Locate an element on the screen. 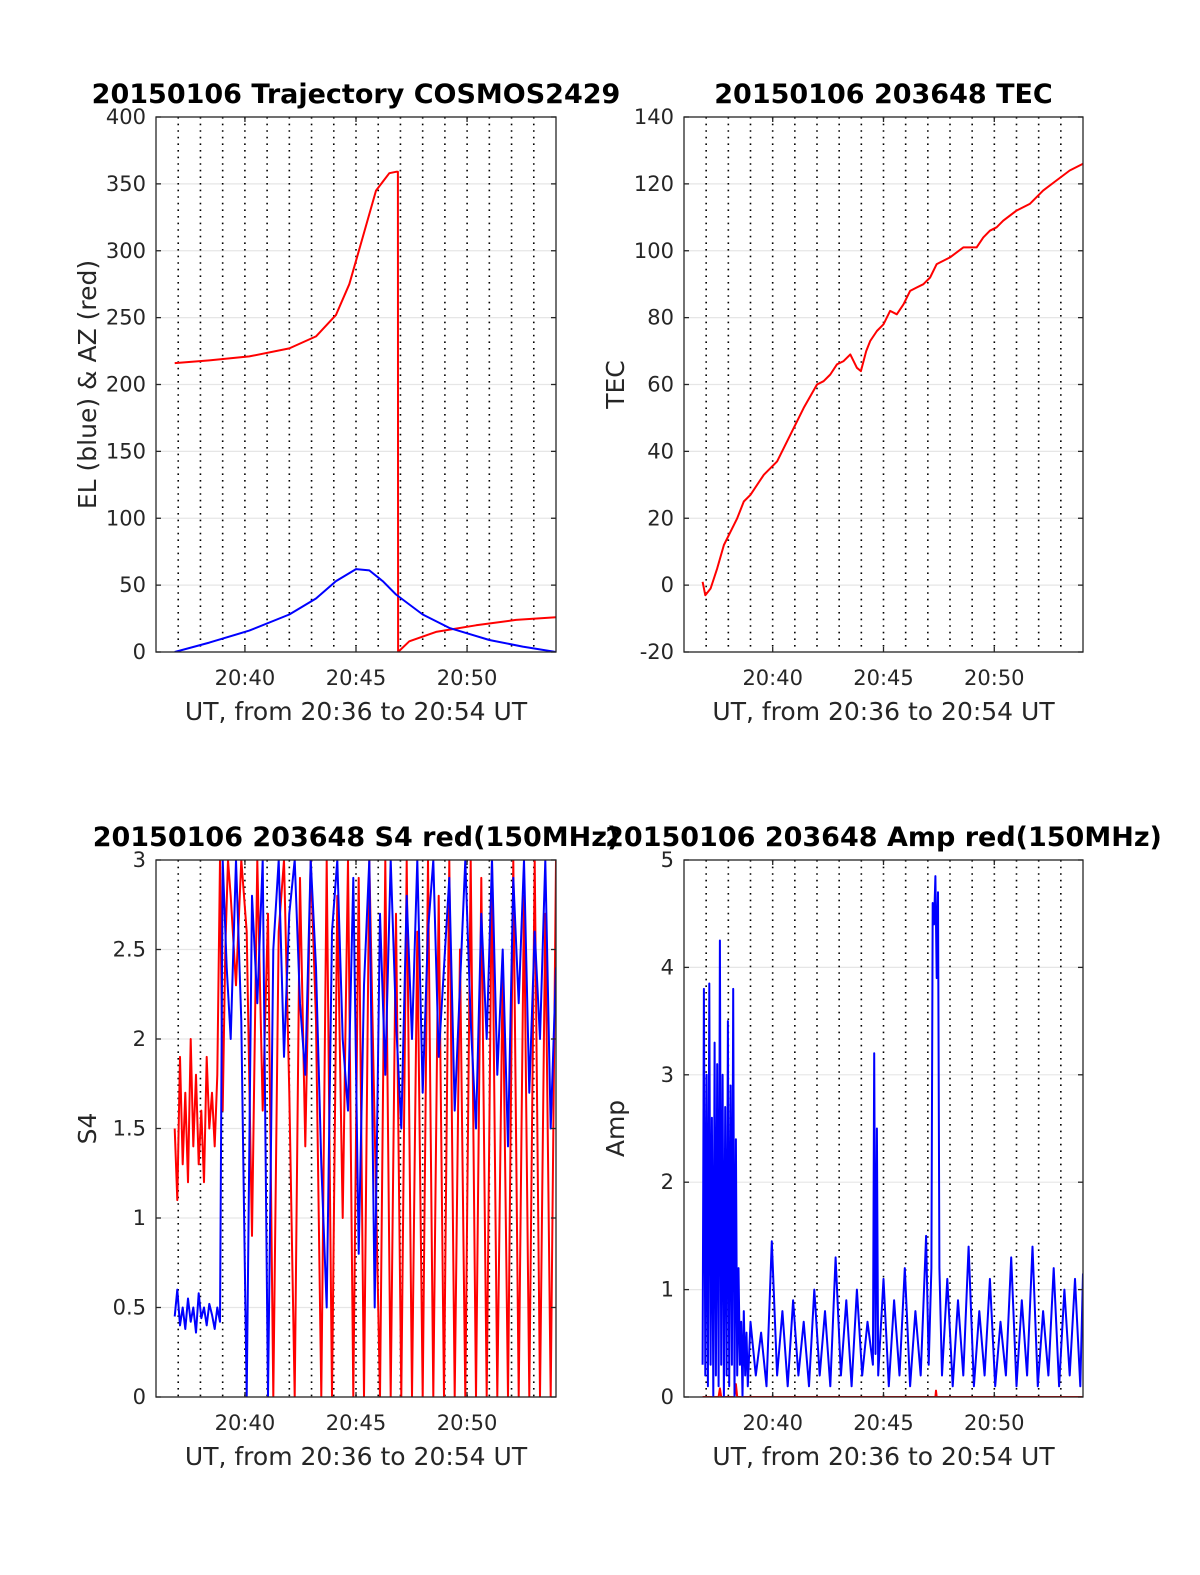 This screenshot has width=1200, height=1575. trajectory-y-tick-label: 200 is located at coordinates (126, 385).